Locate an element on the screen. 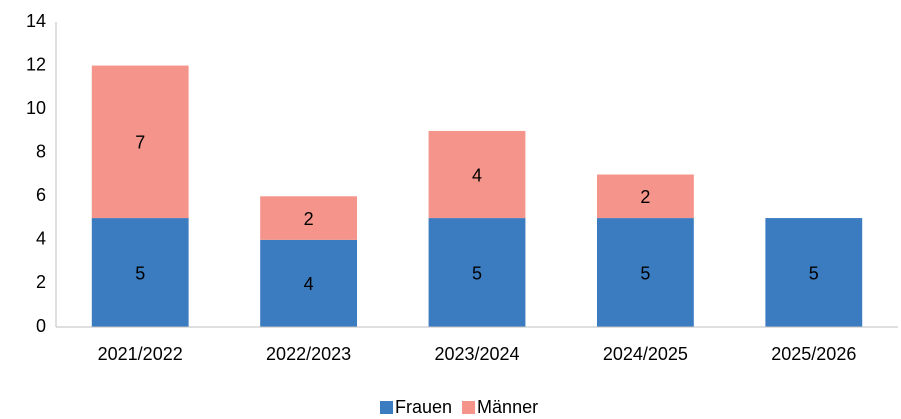 This screenshot has width=901, height=419. x-tick-label: 2025/2026 is located at coordinates (813, 354).